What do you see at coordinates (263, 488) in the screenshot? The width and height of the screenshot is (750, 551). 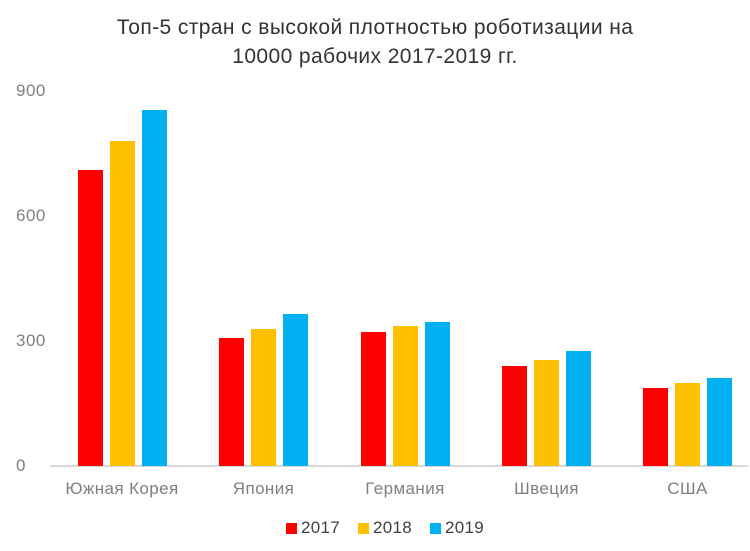 I see `category-label: Япония` at bounding box center [263, 488].